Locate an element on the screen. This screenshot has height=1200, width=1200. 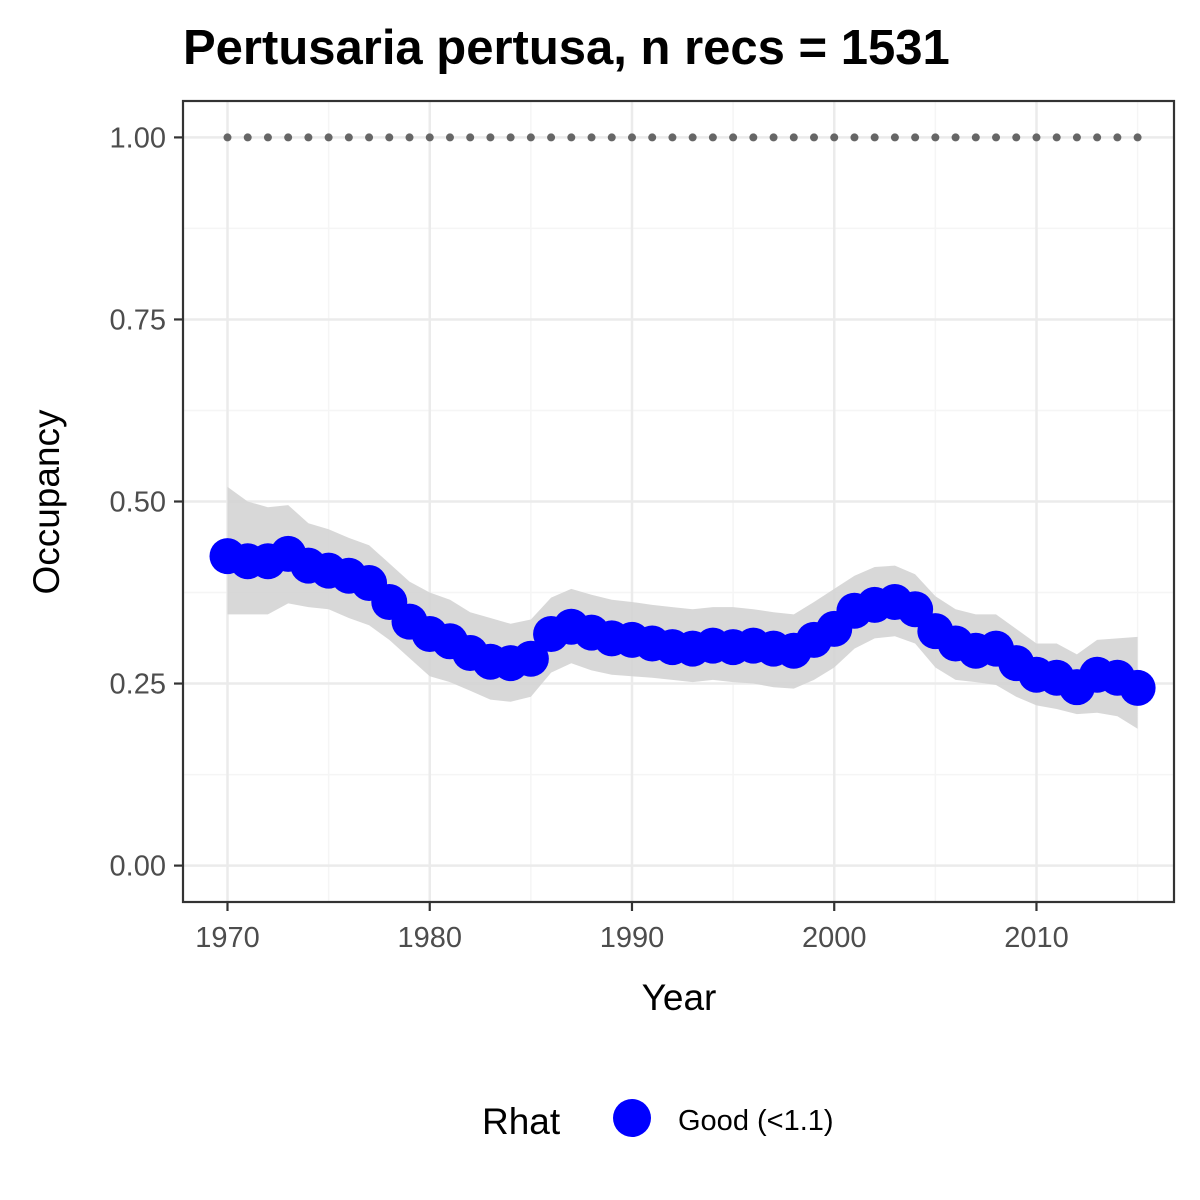
y-tick-label: 0.50 is located at coordinates (138, 503).